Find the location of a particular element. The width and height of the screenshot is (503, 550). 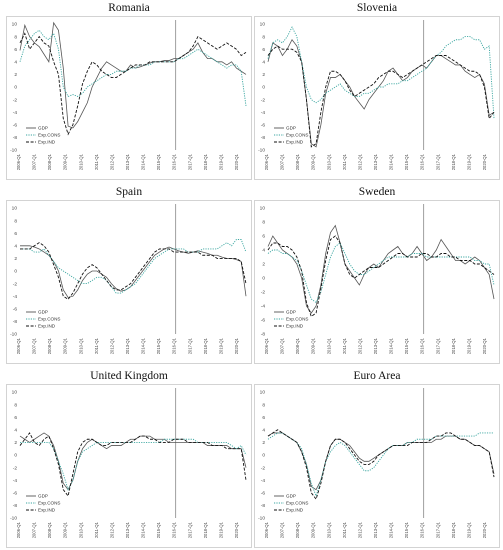

chart-title: Euro Area is located at coordinates (377, 376).